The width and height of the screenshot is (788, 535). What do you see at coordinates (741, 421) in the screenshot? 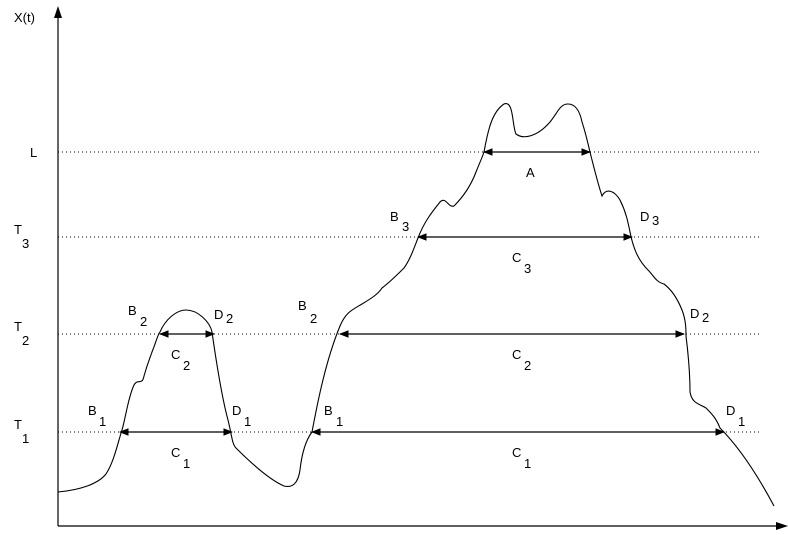
I see `point-label-D1-right-sub: 1` at bounding box center [741, 421].